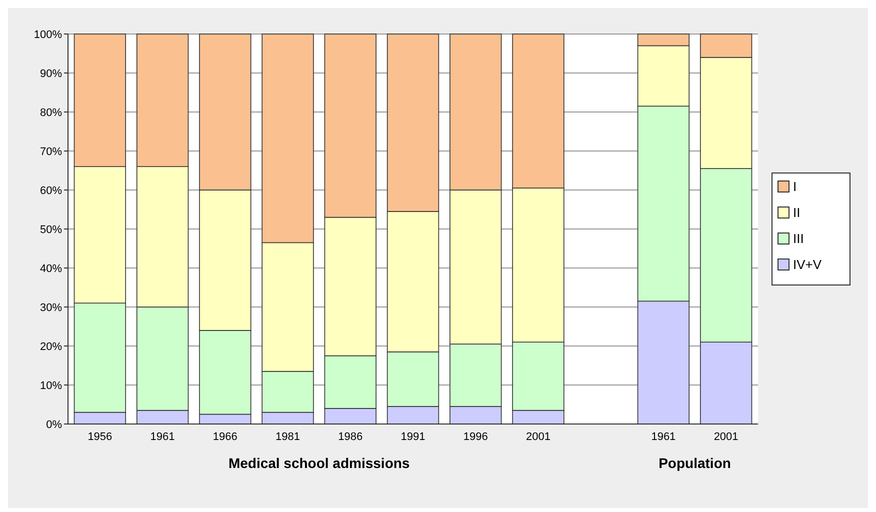  I want to click on y-tick-label: 30%, so click(51, 308).